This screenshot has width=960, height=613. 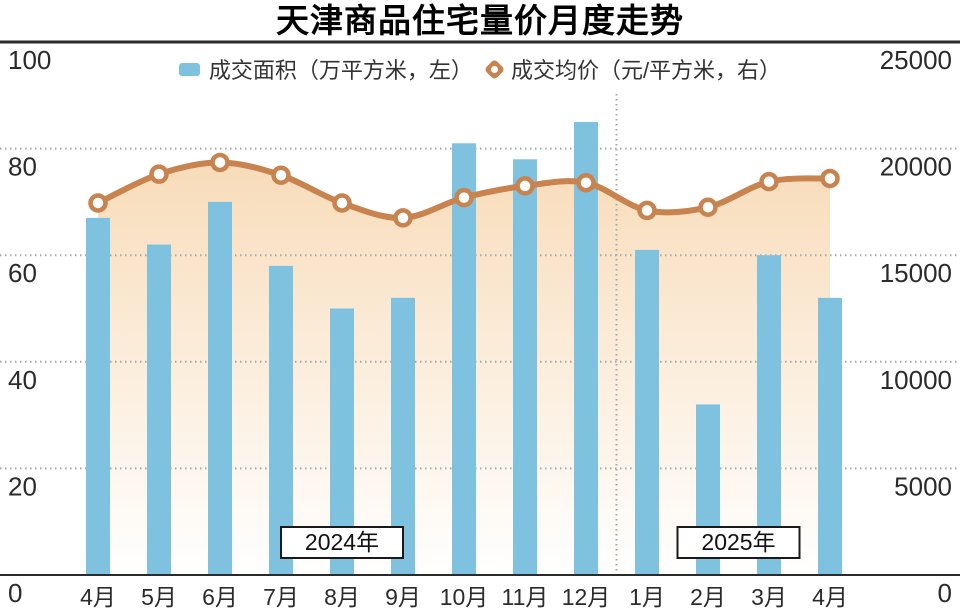 I want to click on year-box-label: 2024年, so click(x=342, y=542).